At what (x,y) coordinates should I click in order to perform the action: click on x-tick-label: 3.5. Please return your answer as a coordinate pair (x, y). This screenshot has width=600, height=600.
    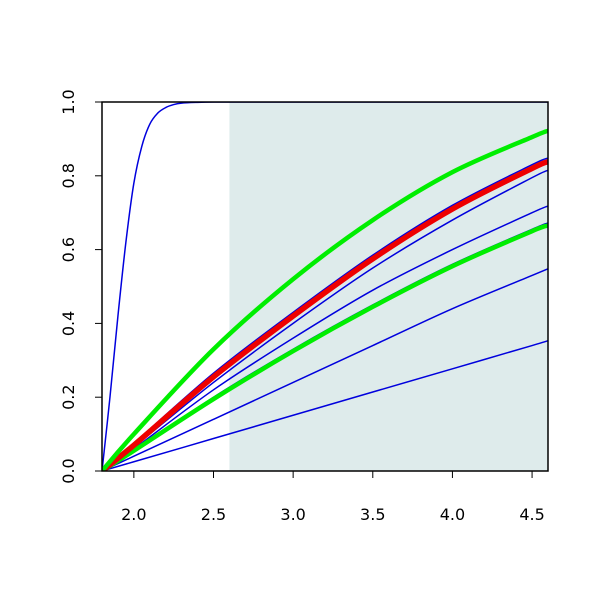
    Looking at the image, I should click on (372, 514).